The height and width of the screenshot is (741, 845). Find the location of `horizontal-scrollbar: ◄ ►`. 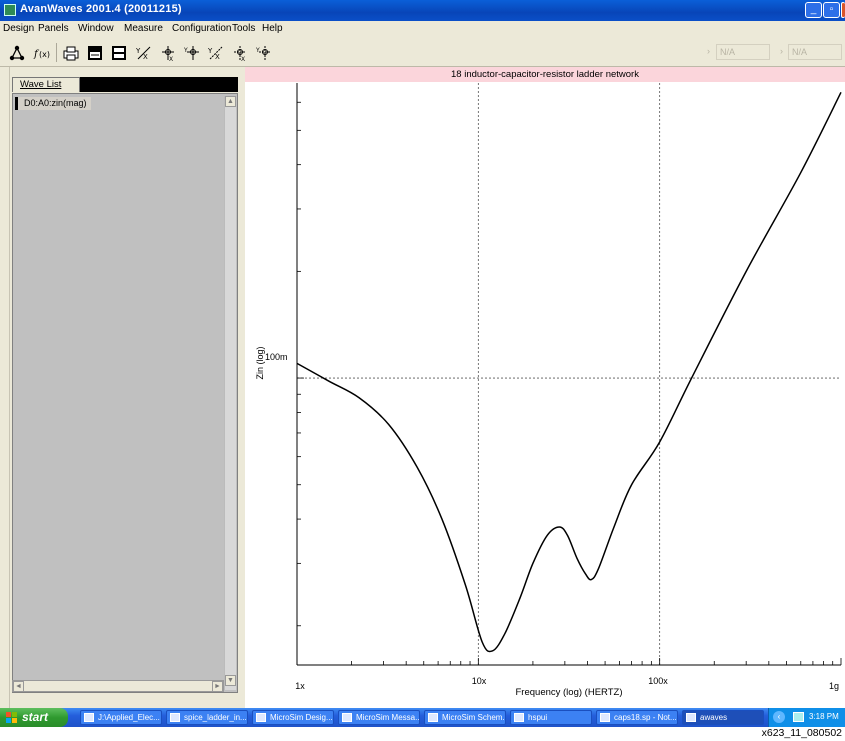

horizontal-scrollbar: ◄ ► is located at coordinates (118, 686).